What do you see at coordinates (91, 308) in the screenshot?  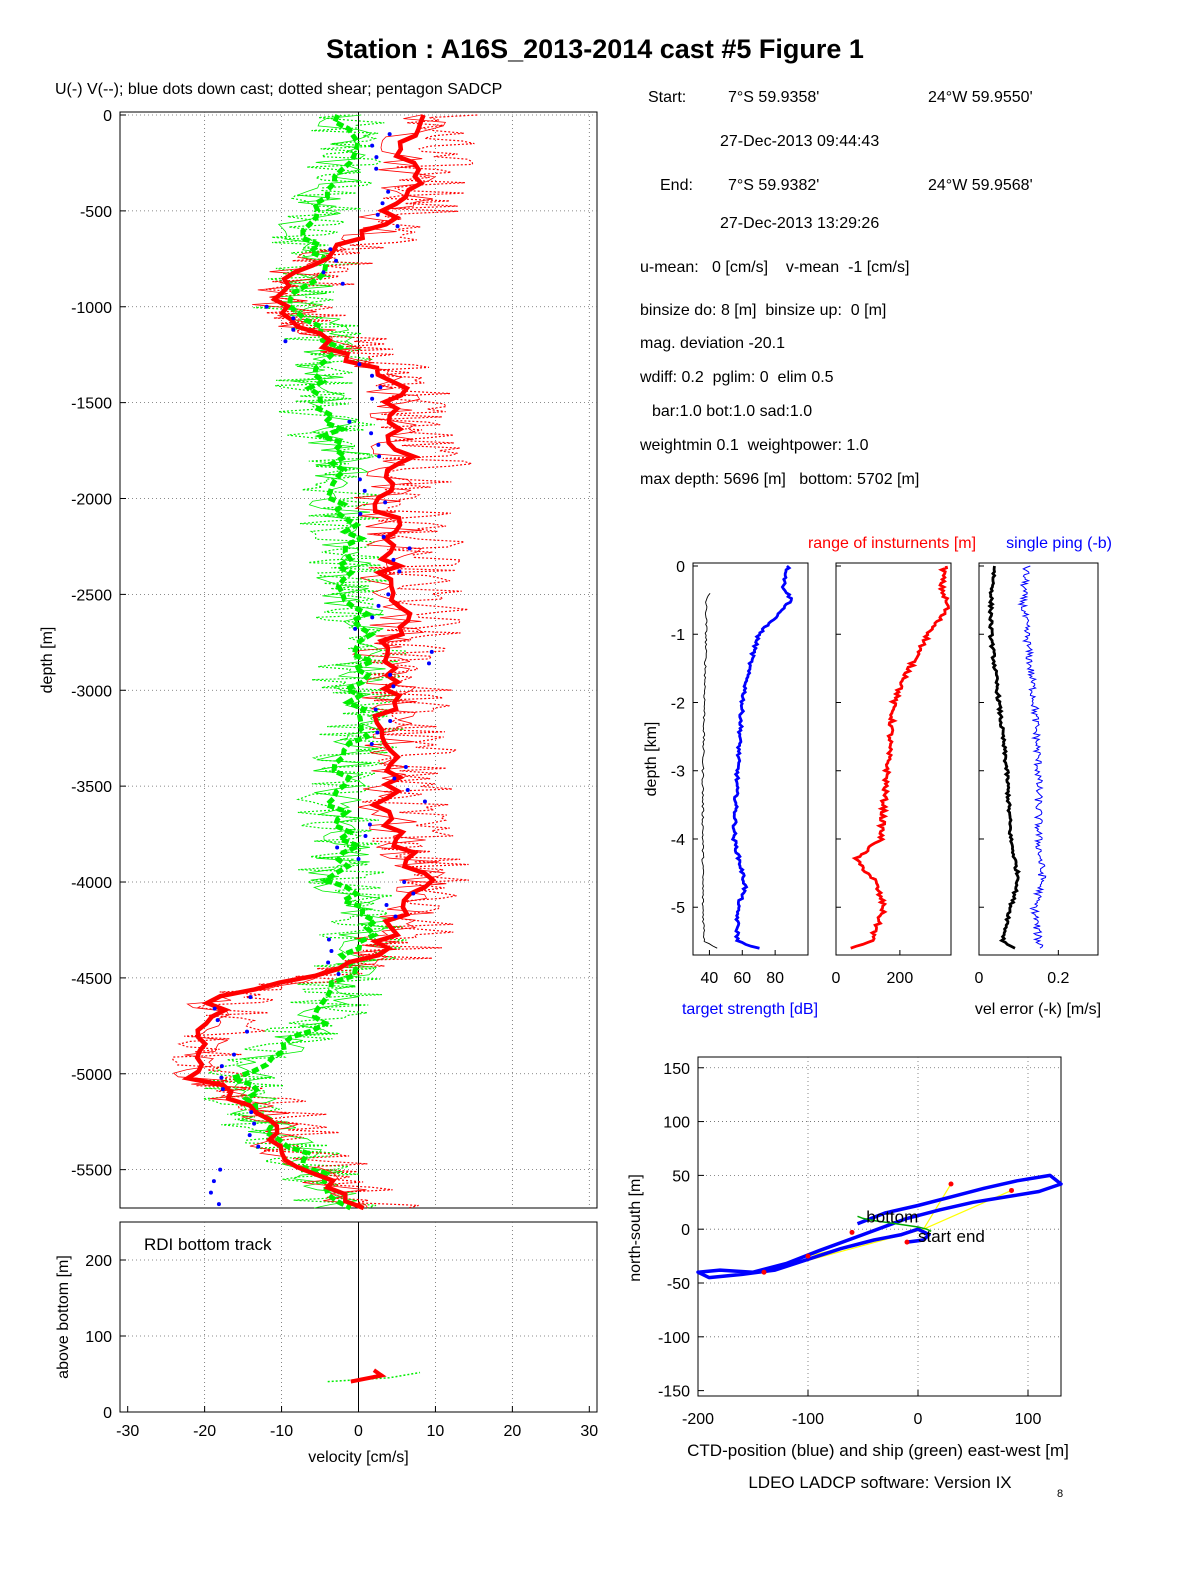 I see `y-tick-label: -1000` at bounding box center [91, 308].